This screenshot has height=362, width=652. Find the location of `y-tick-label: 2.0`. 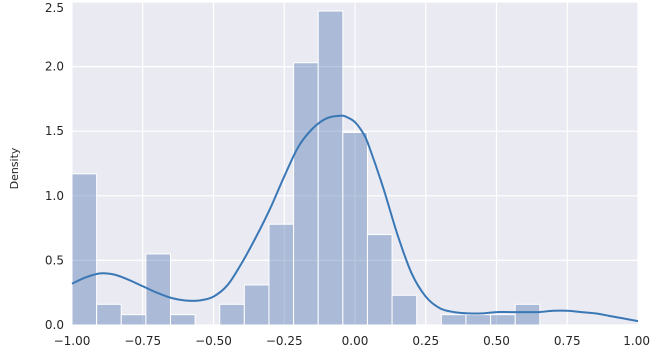

y-tick-label: 2.0 is located at coordinates (54, 67).